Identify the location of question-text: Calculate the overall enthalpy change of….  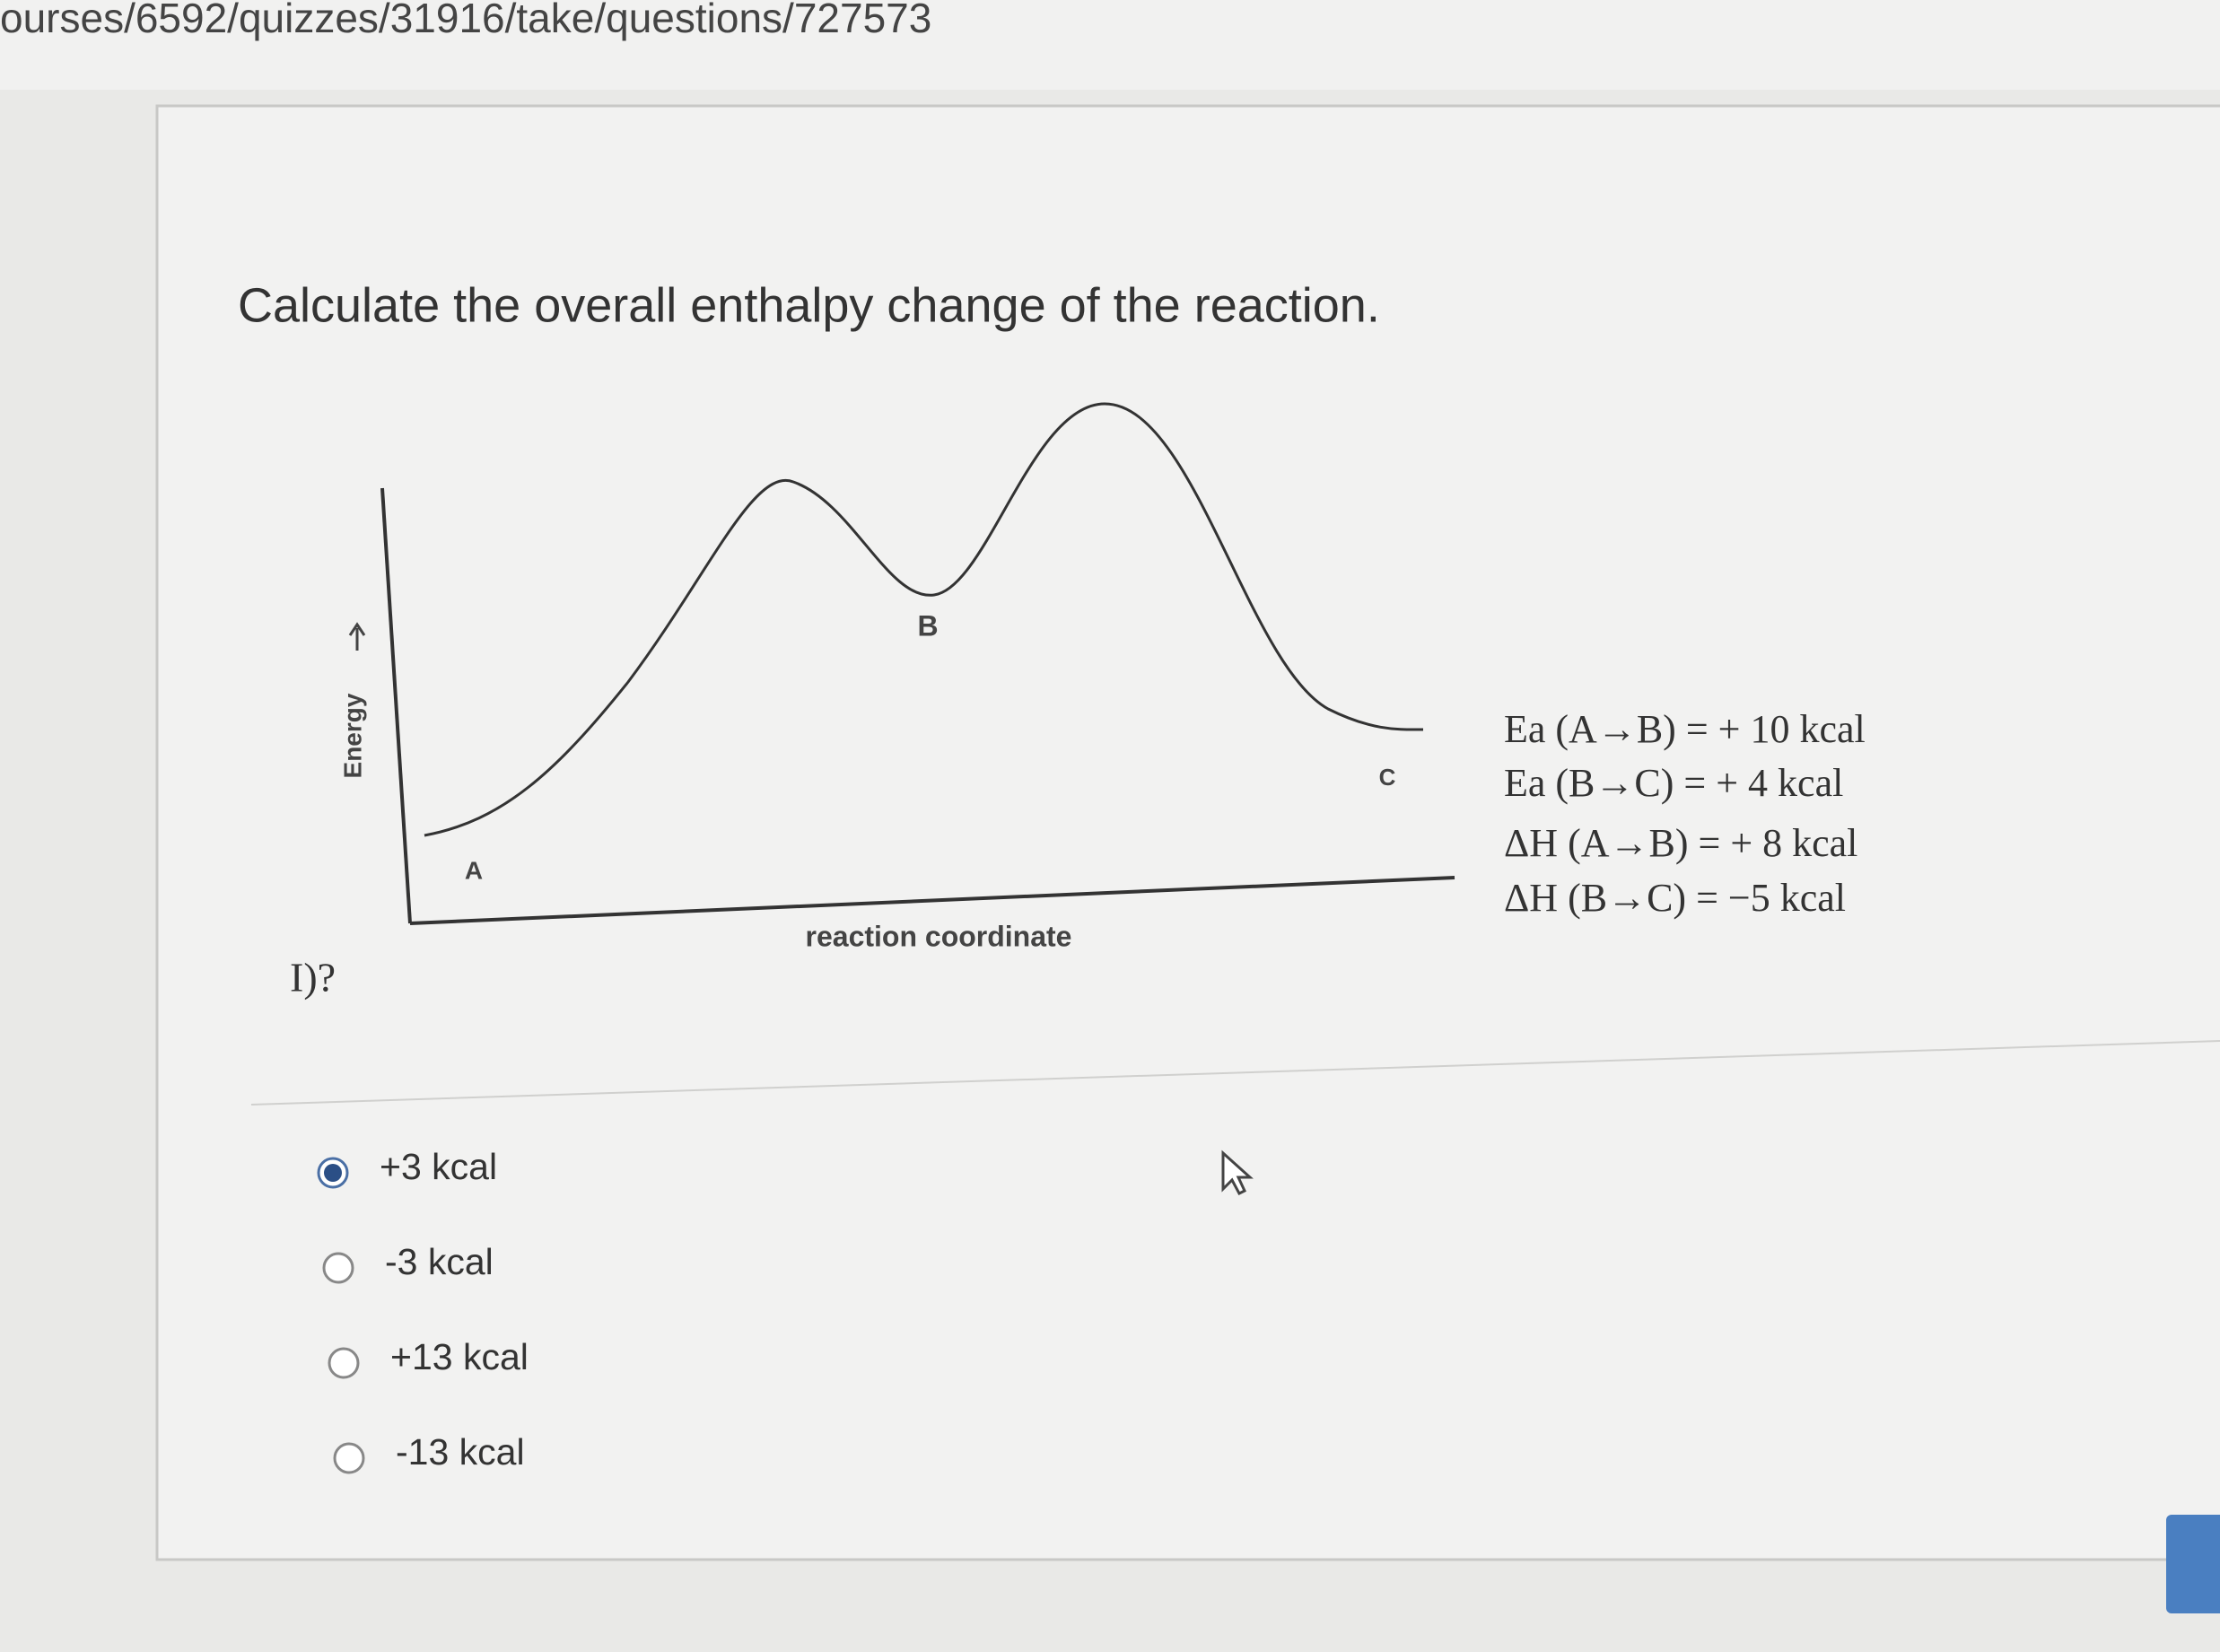
(809, 305).